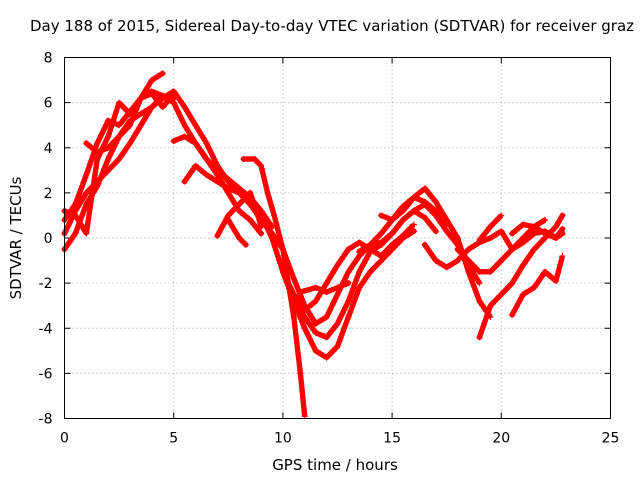 This screenshot has width=640, height=480. I want to click on x-tick-label: 10, so click(283, 439).